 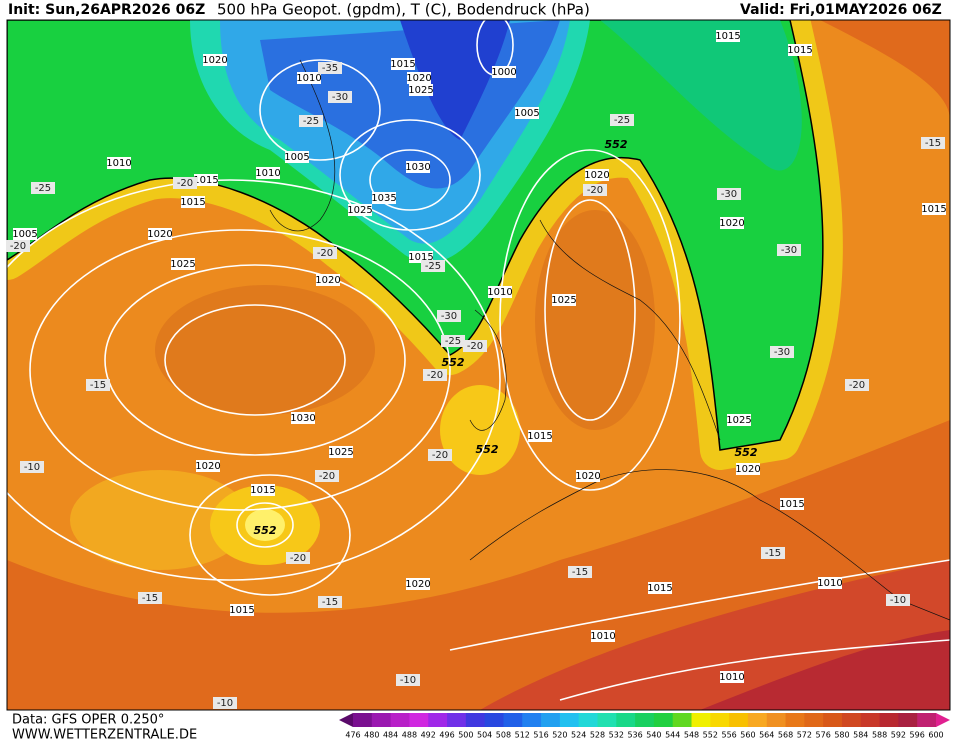 I want to click on data-source: Data: GFS OPER 0.250°, so click(x=88, y=720).